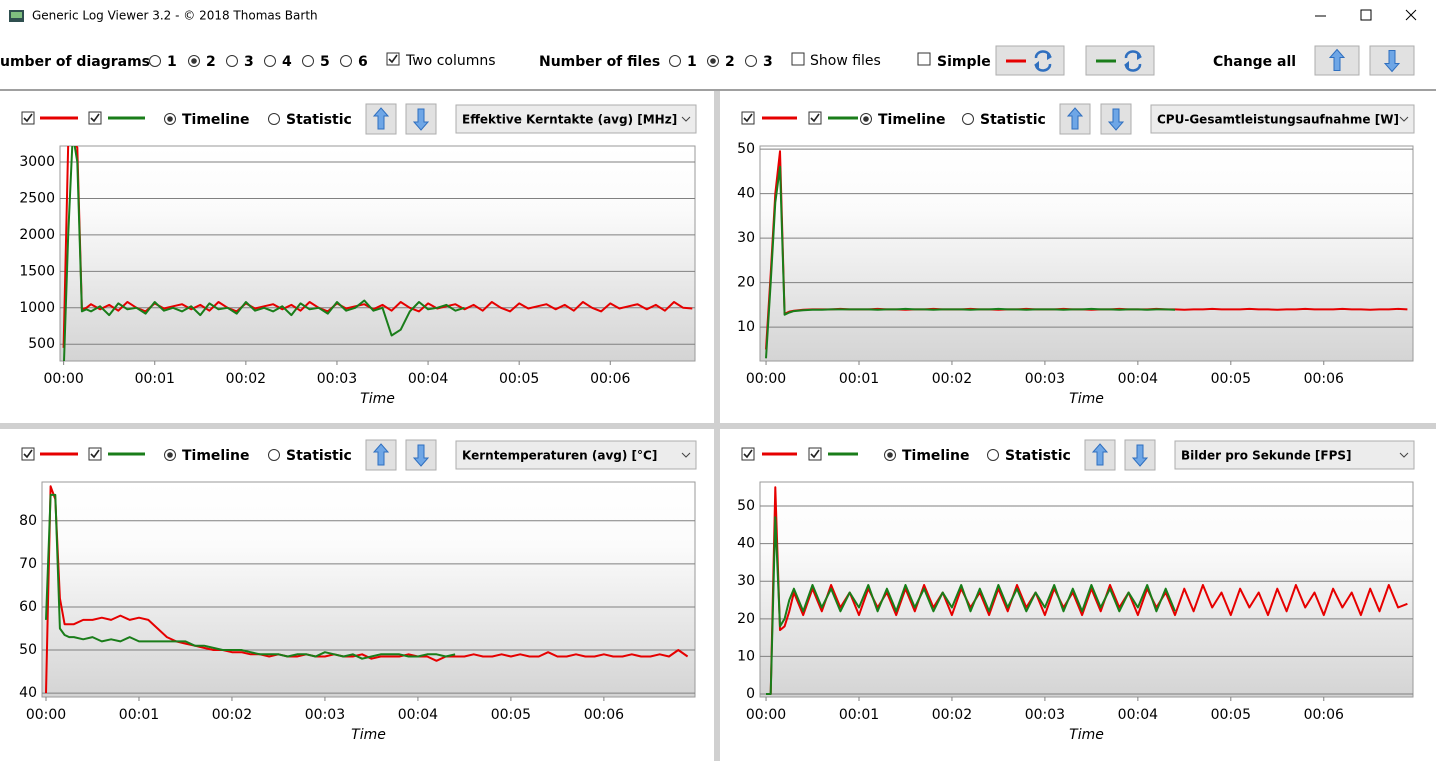 The width and height of the screenshot is (1436, 761). What do you see at coordinates (418, 715) in the screenshot?
I see `x-tick-label: 00:04` at bounding box center [418, 715].